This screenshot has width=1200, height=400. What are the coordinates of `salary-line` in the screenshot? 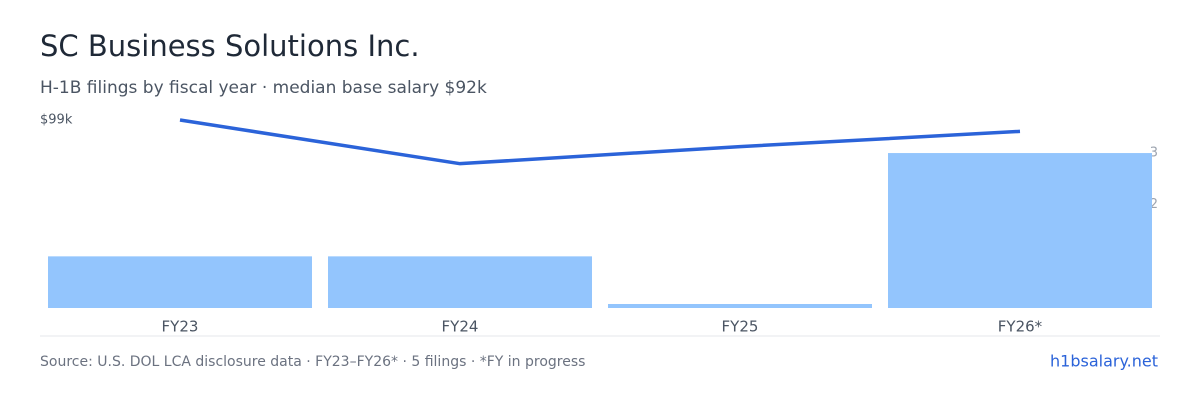 It's located at (600, 142).